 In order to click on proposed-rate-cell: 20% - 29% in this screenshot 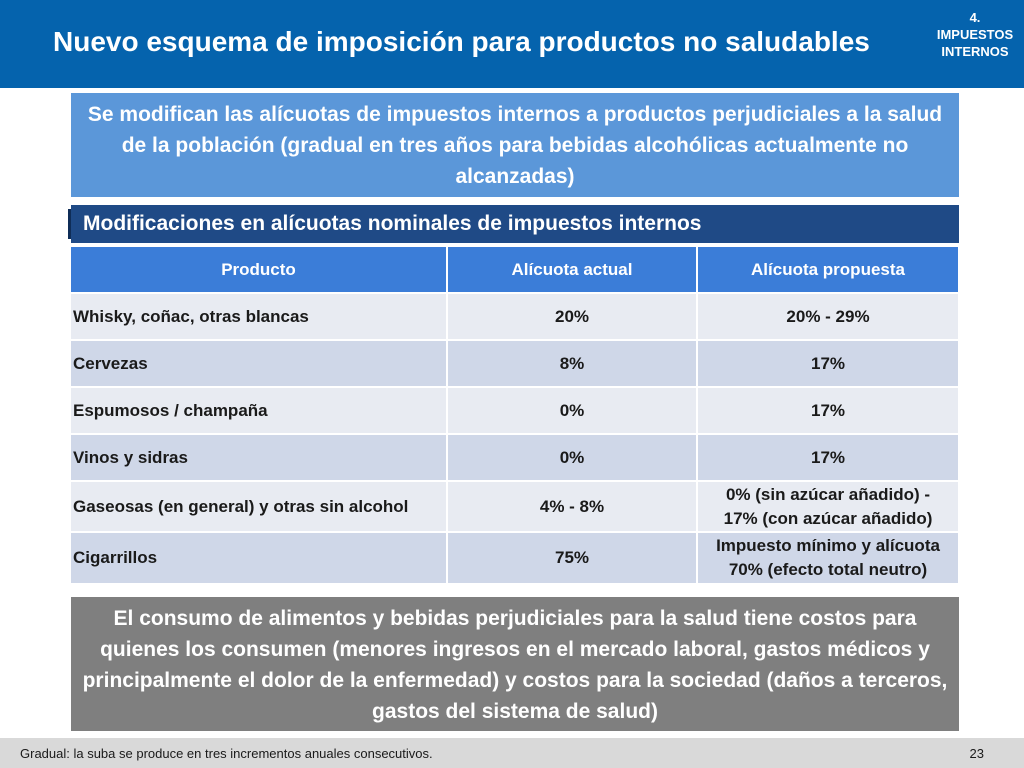, I will do `click(828, 316)`.